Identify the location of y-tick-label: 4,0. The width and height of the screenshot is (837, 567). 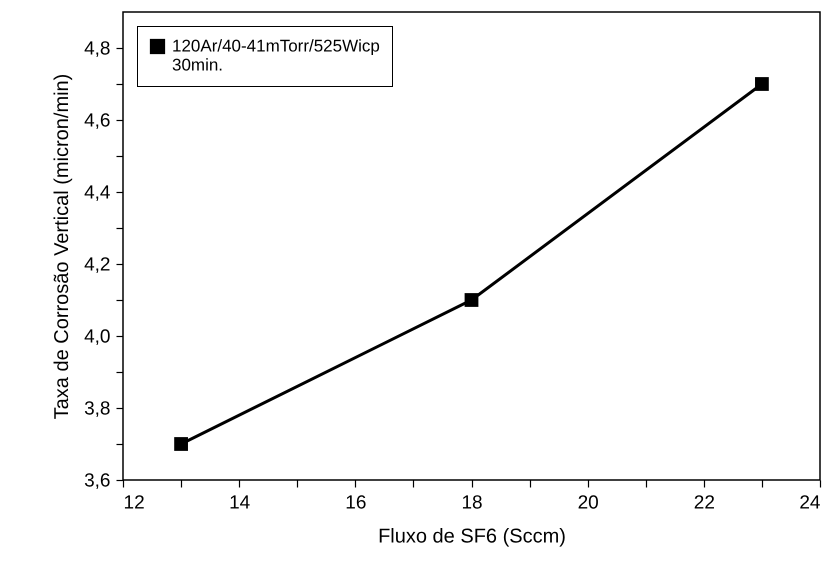
(97, 337).